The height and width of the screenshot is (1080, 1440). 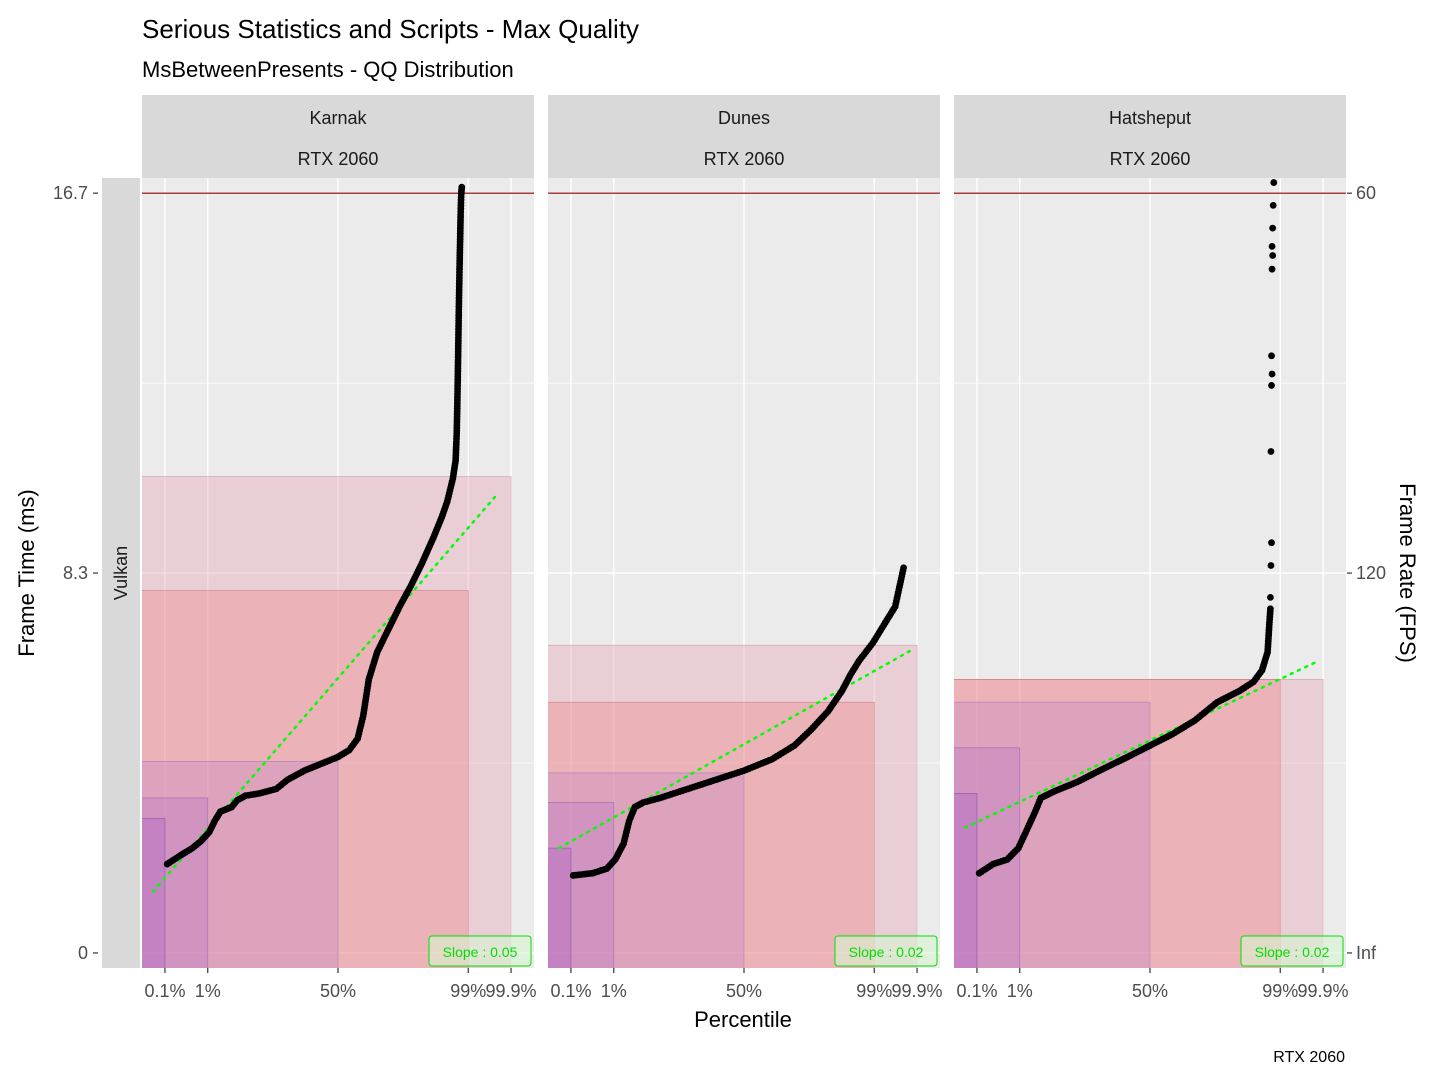 What do you see at coordinates (1309, 1057) in the screenshot?
I see `chart-caption: RTX 2060` at bounding box center [1309, 1057].